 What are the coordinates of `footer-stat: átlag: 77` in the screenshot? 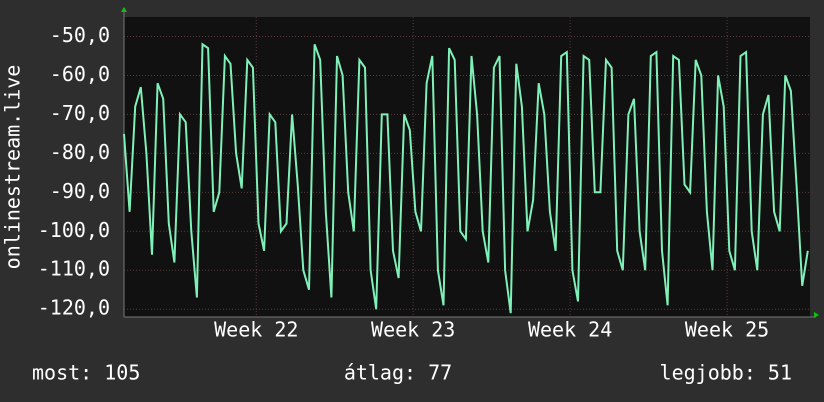 It's located at (398, 373).